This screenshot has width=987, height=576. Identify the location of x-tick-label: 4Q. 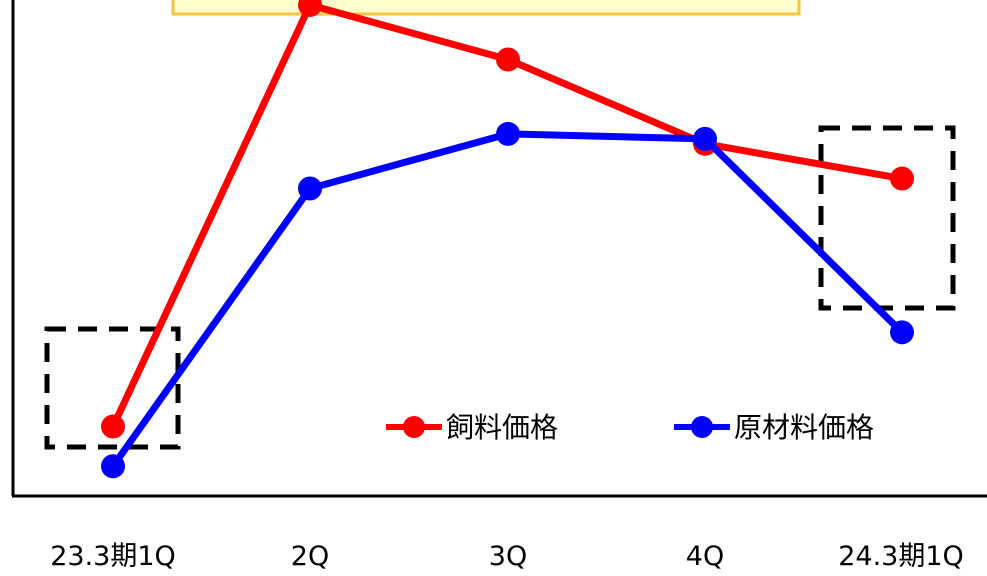
(705, 556).